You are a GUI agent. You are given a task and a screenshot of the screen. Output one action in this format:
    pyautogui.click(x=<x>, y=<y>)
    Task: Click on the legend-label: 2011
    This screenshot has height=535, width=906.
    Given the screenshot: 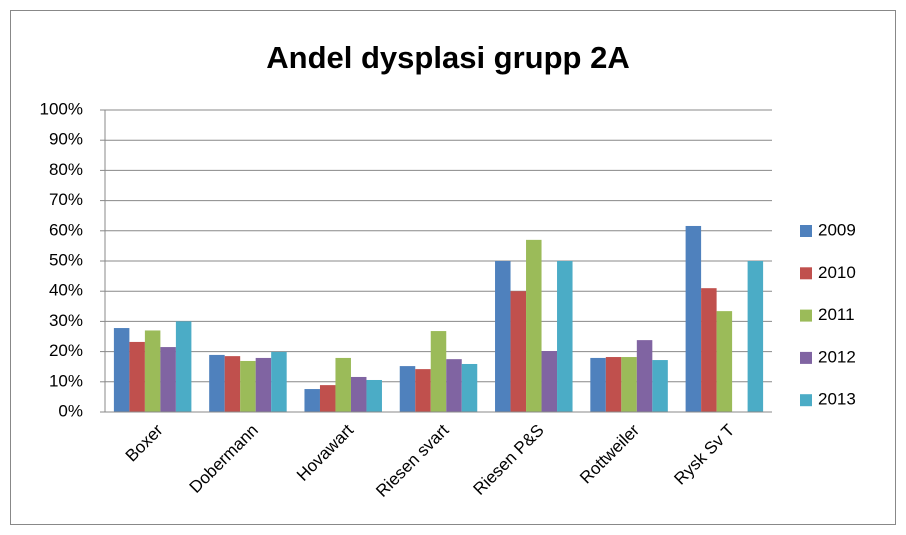 What is the action you would take?
    pyautogui.click(x=836, y=314)
    